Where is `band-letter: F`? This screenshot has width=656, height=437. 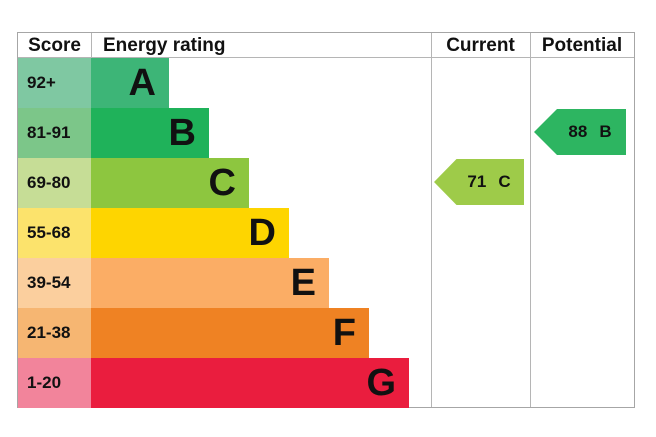 band-letter: F is located at coordinates (344, 333).